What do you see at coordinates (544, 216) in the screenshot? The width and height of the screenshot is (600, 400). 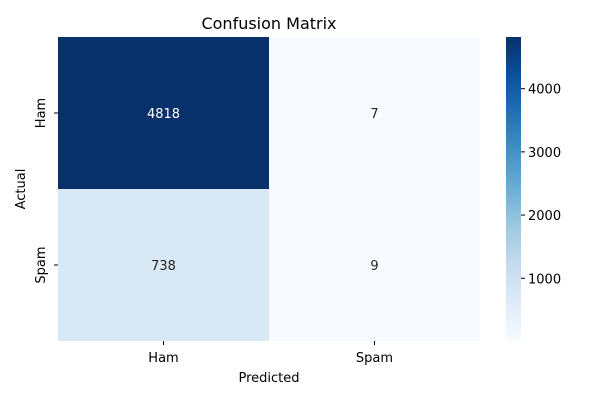 I see `colorbar-tick-label-1: 2000` at bounding box center [544, 216].